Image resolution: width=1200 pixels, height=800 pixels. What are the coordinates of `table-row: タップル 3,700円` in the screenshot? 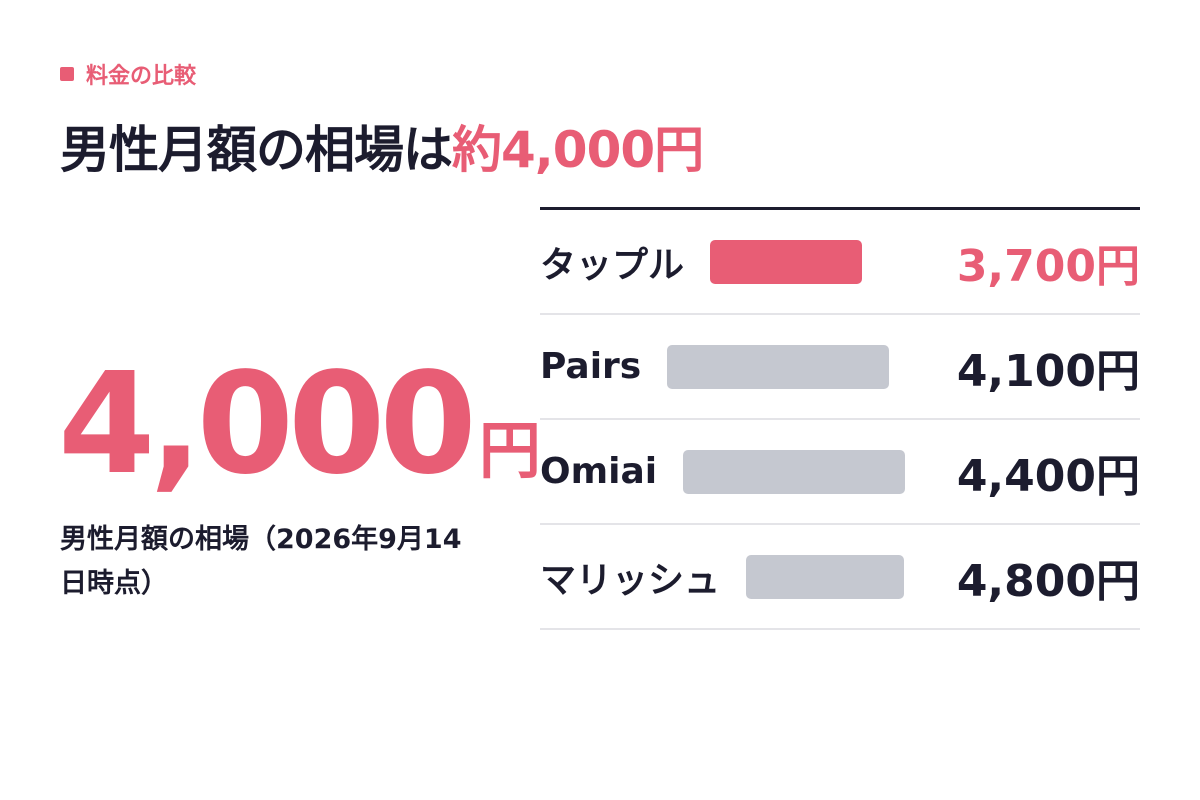 It's located at (840, 262).